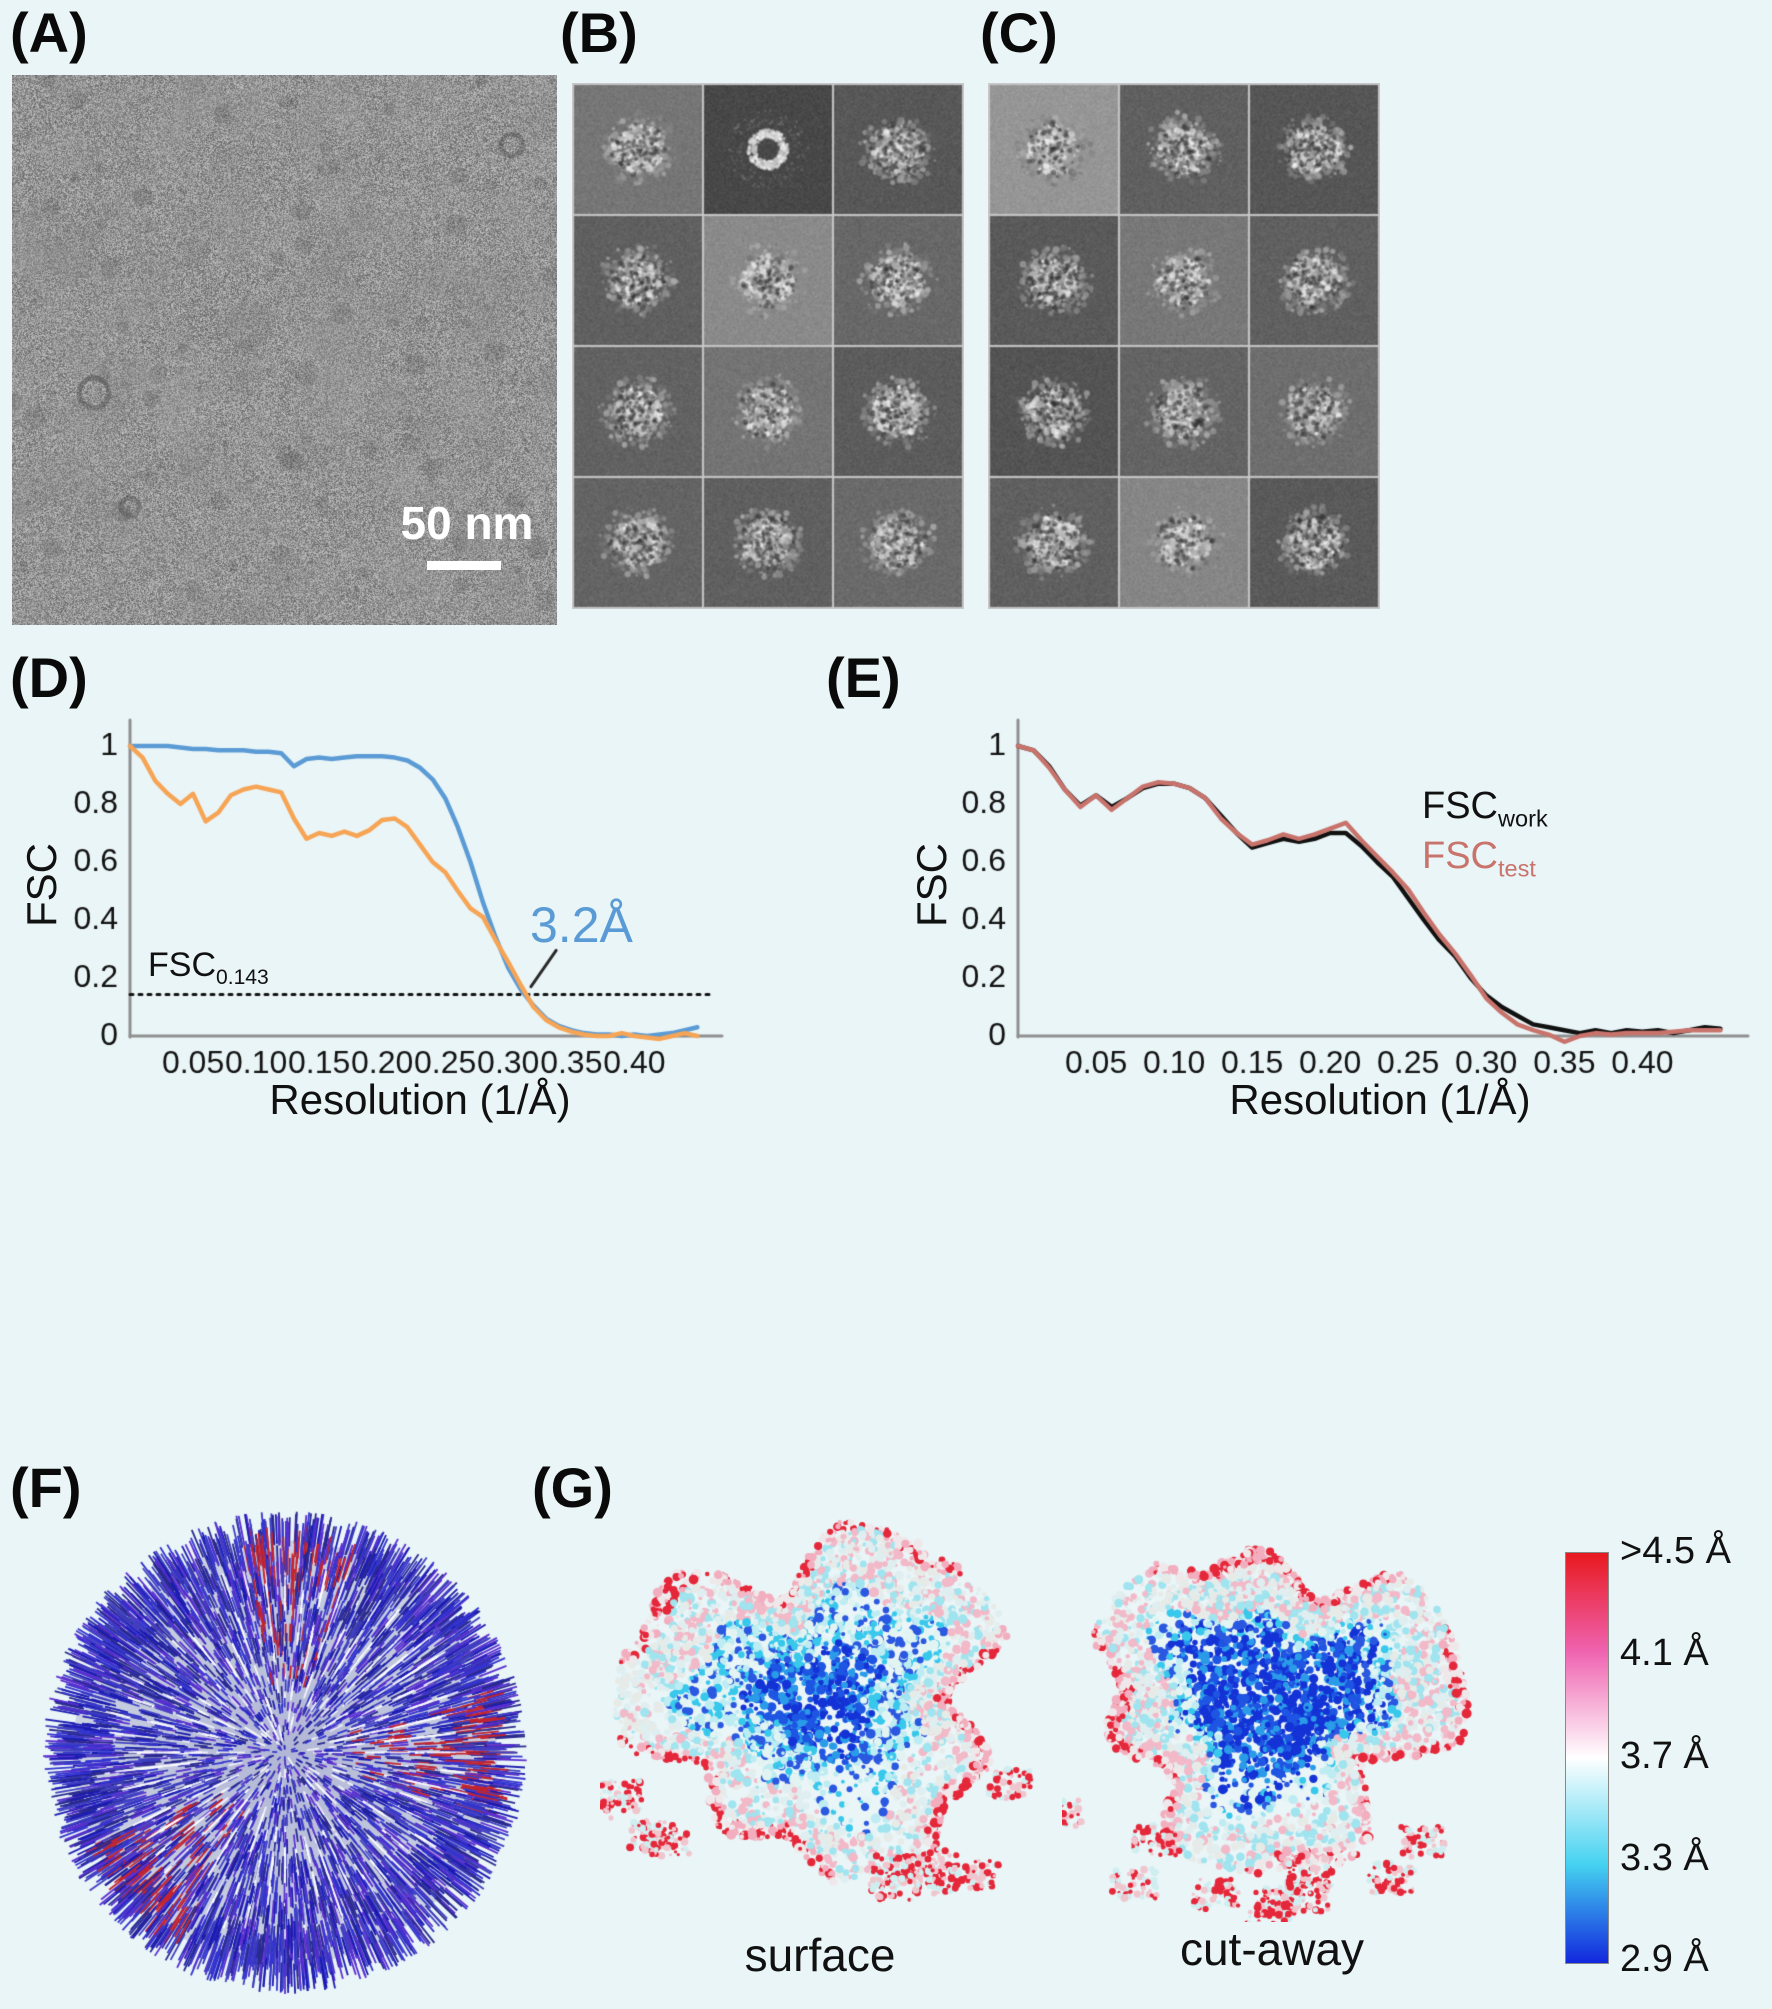  I want to click on panel-c-label: (C), so click(1019, 32).